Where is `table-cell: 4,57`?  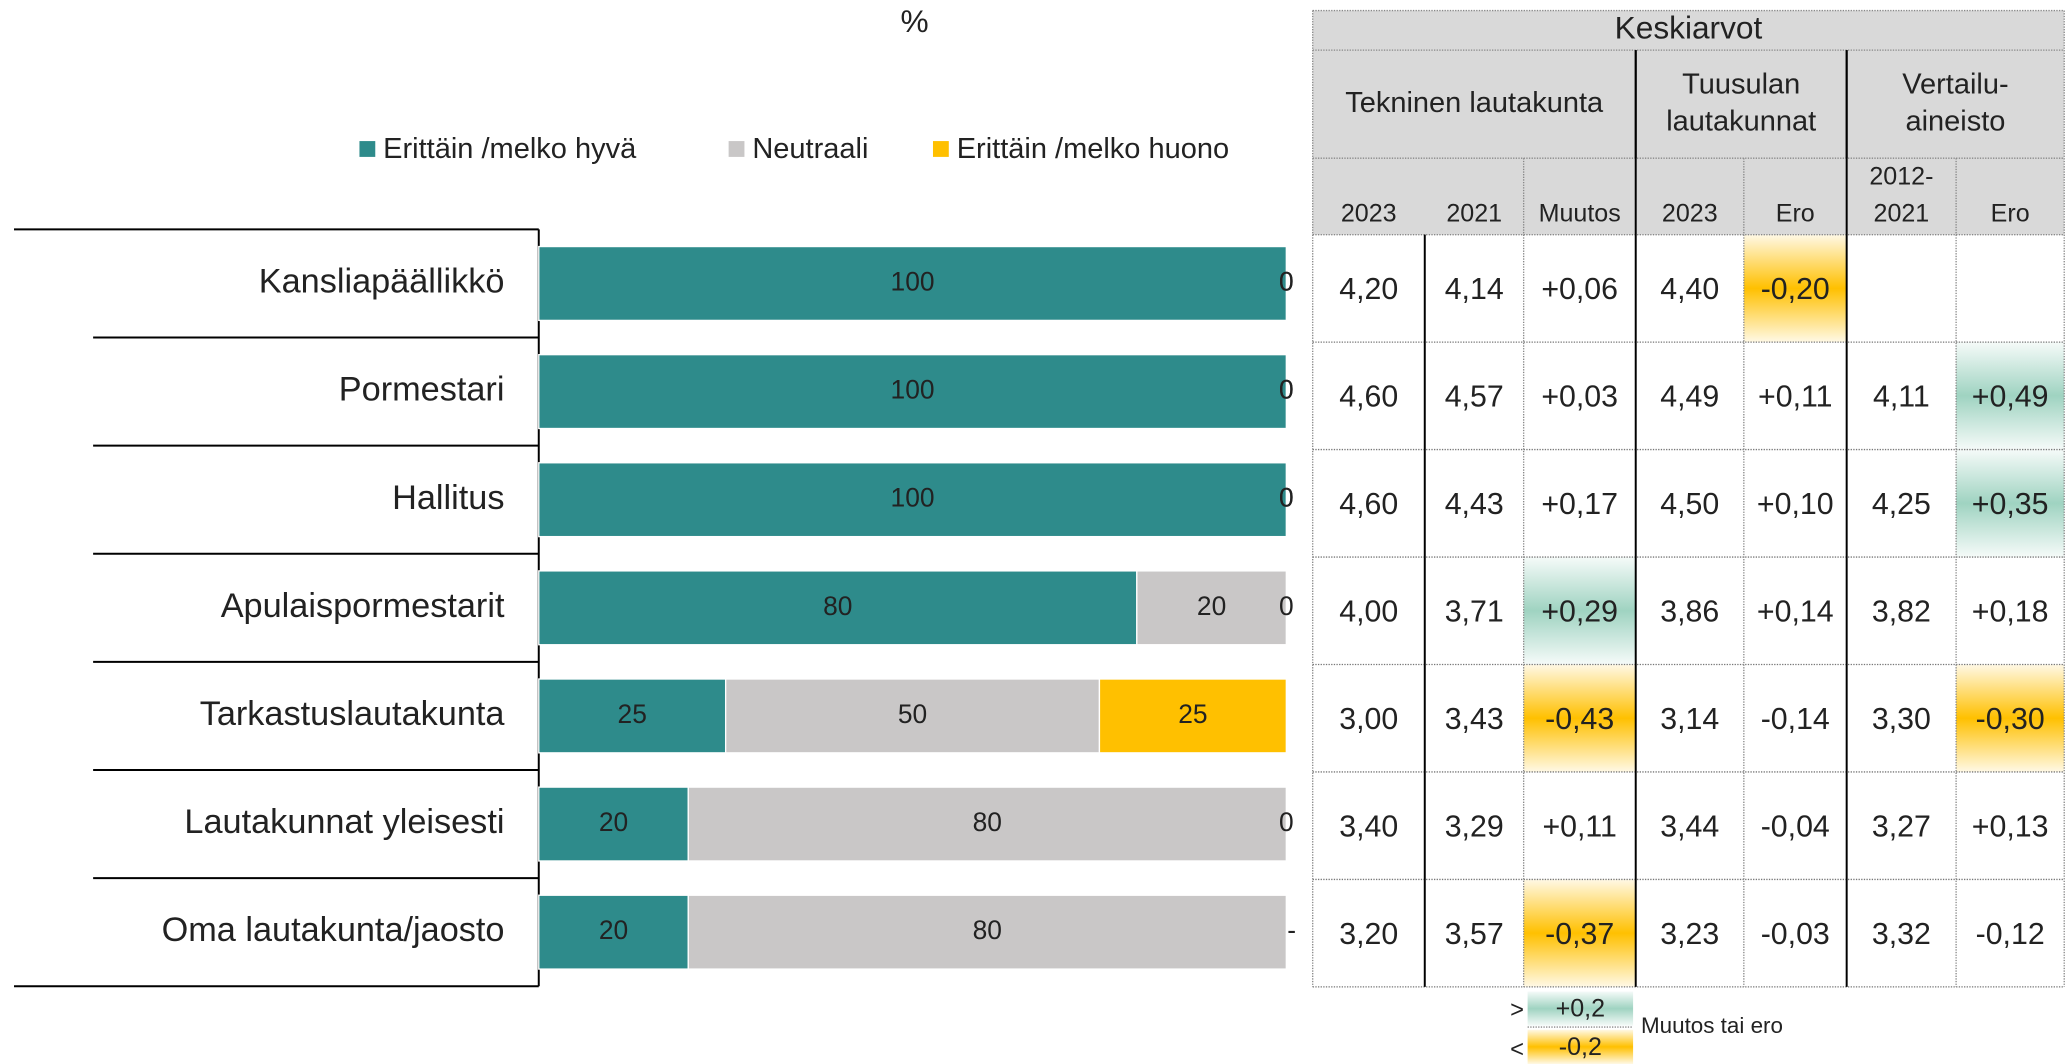
table-cell: 4,57 is located at coordinates (1474, 397).